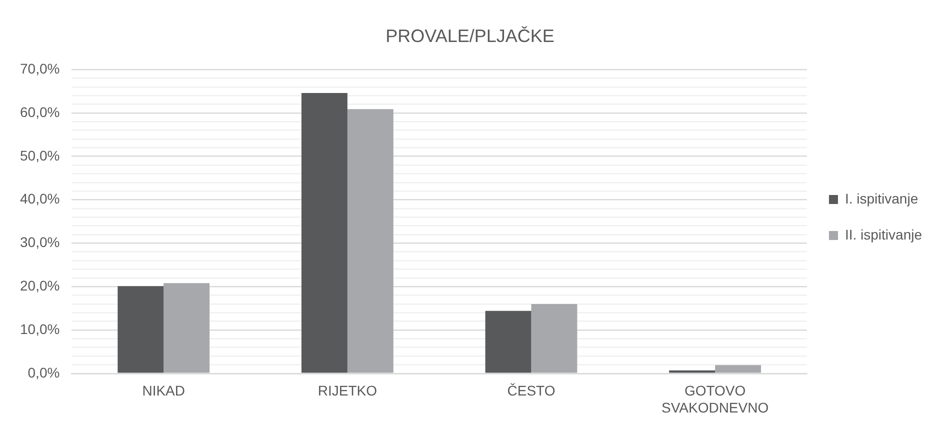 Image resolution: width=942 pixels, height=433 pixels. Describe the element at coordinates (40, 242) in the screenshot. I see `y-tick-label: 30,0%` at that location.